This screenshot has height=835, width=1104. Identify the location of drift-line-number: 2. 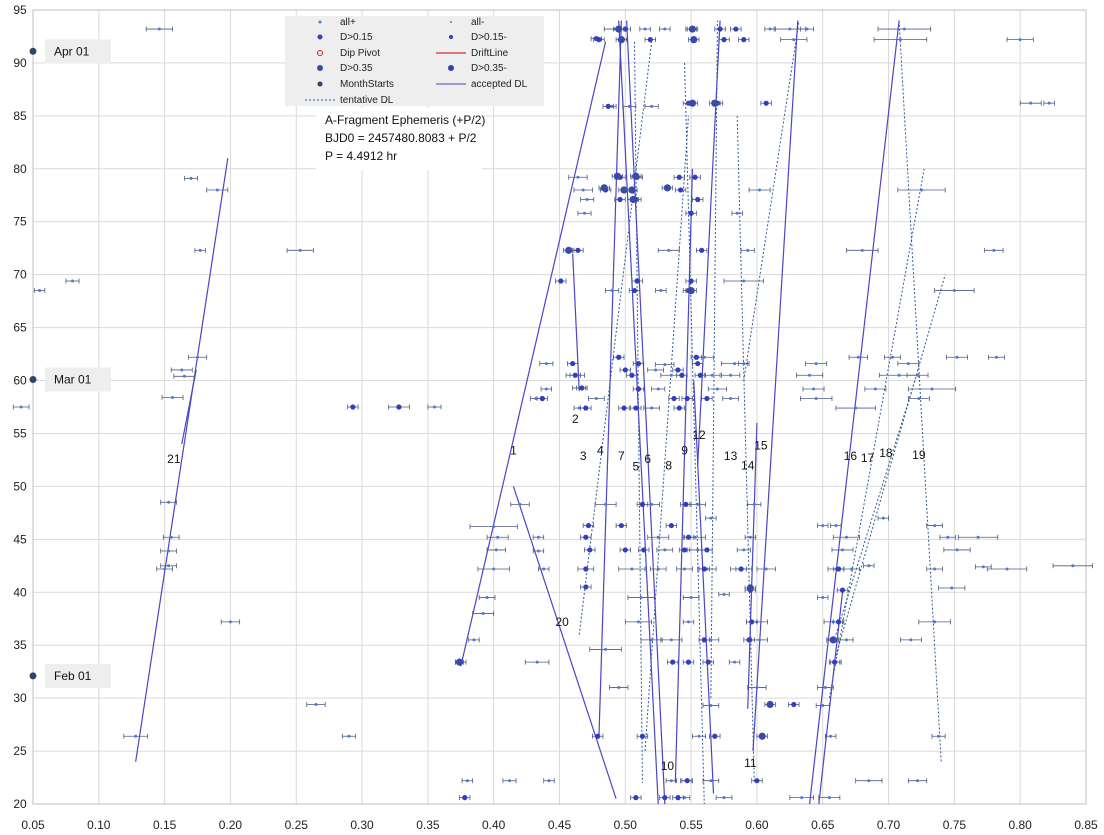
(575, 419).